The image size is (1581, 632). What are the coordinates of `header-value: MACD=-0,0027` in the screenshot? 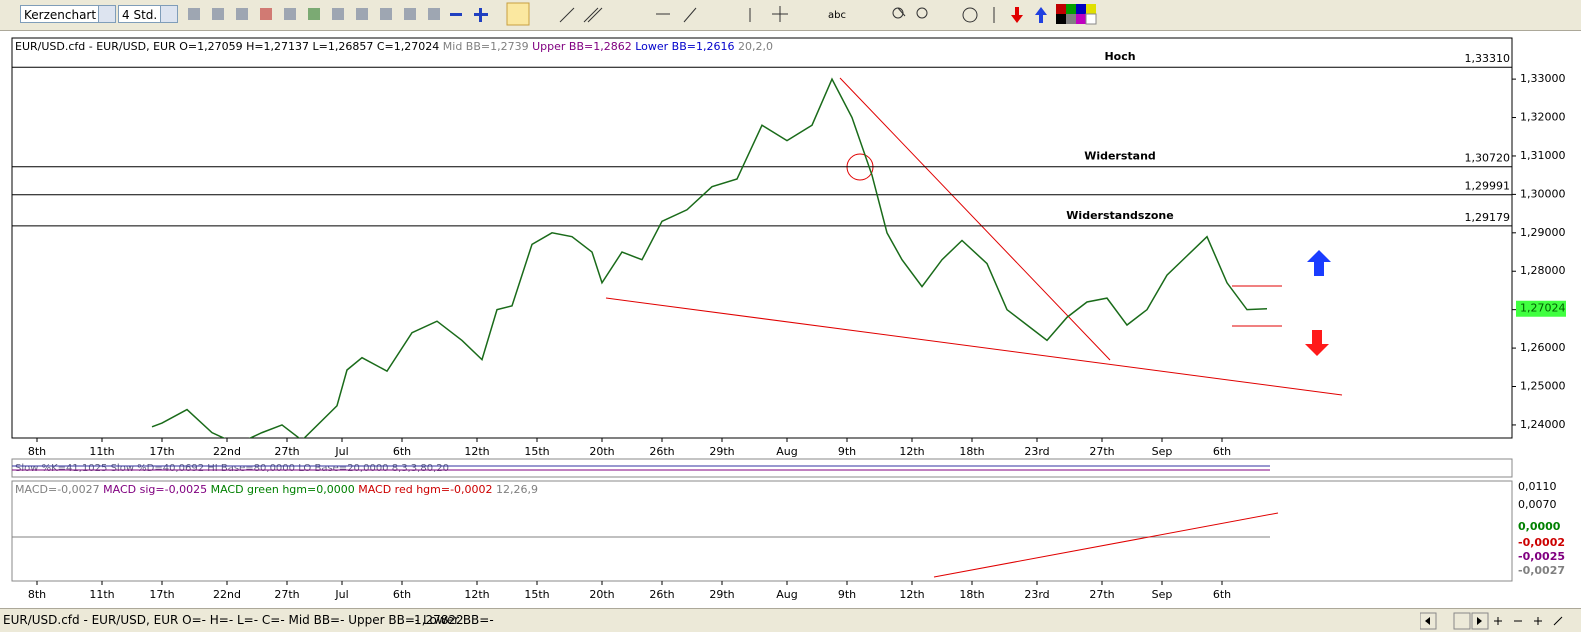 It's located at (57, 489).